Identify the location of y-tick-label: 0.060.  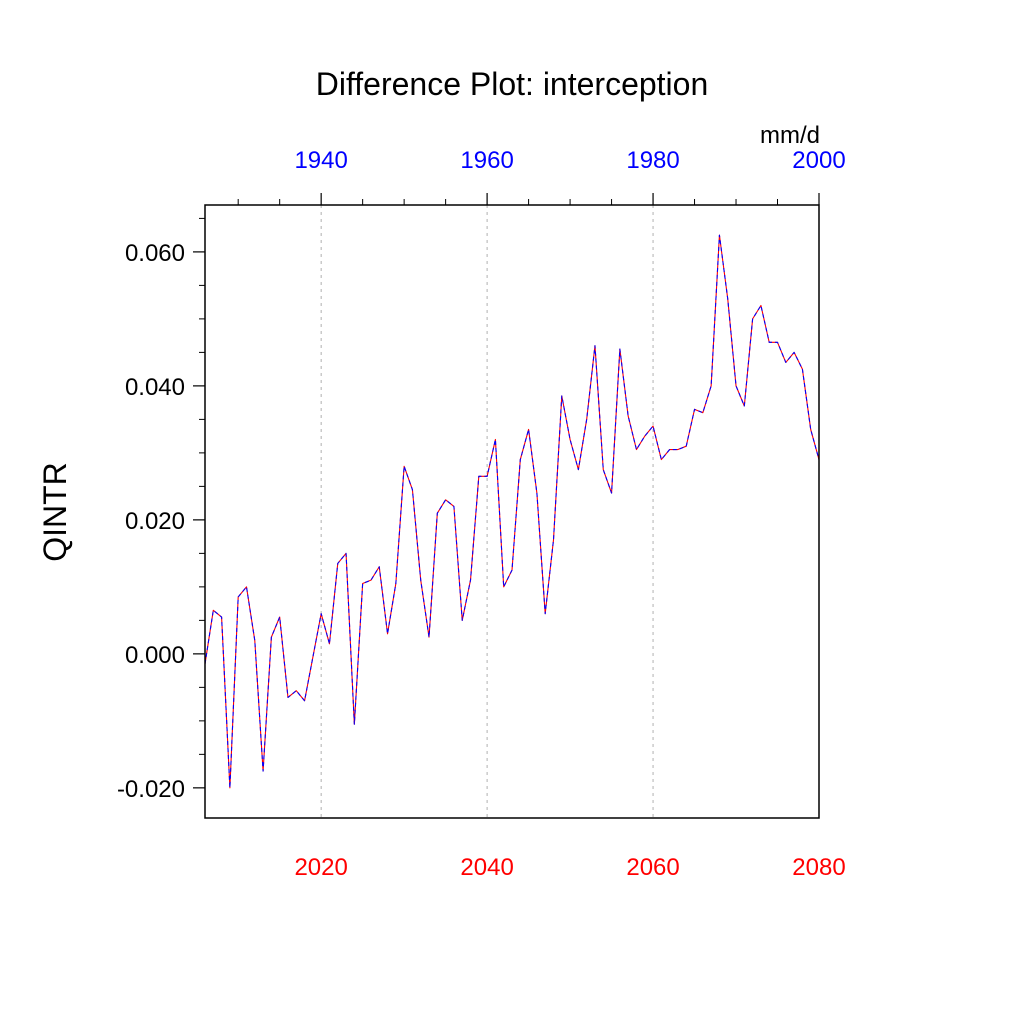
(155, 253).